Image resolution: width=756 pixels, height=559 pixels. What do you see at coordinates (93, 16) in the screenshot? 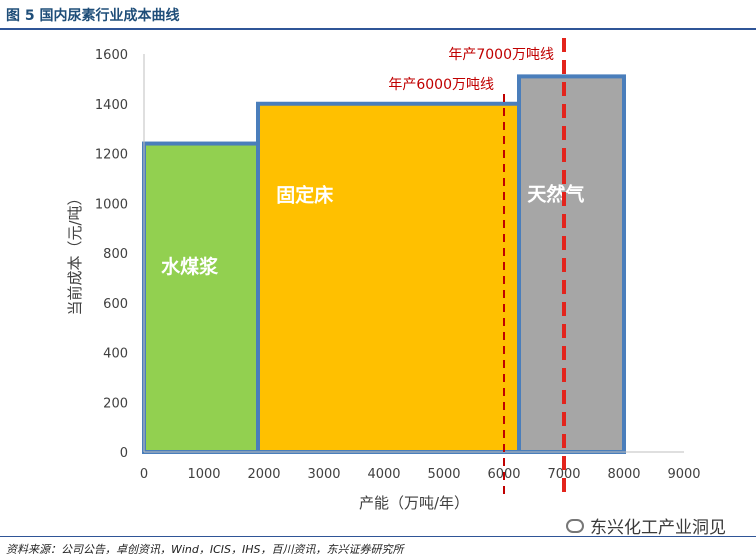
I see `figure-title: 图 5 国内尿素行业成本曲线` at bounding box center [93, 16].